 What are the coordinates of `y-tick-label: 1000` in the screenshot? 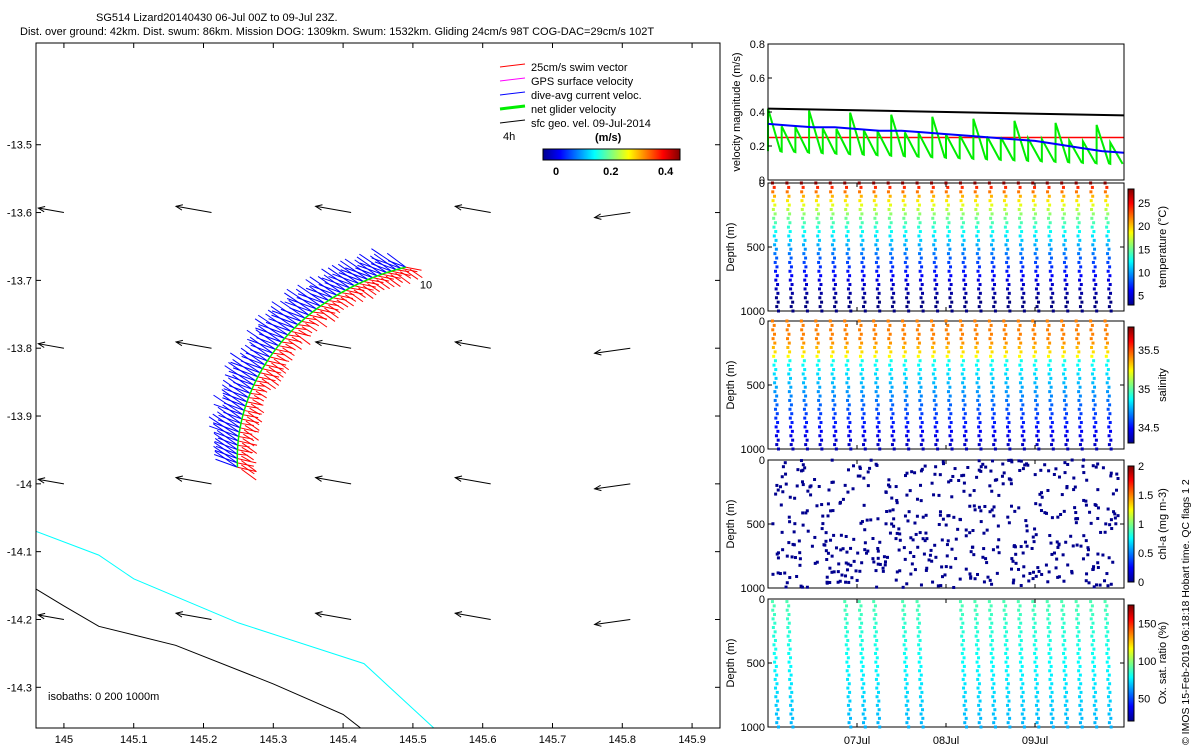 It's located at (753, 312).